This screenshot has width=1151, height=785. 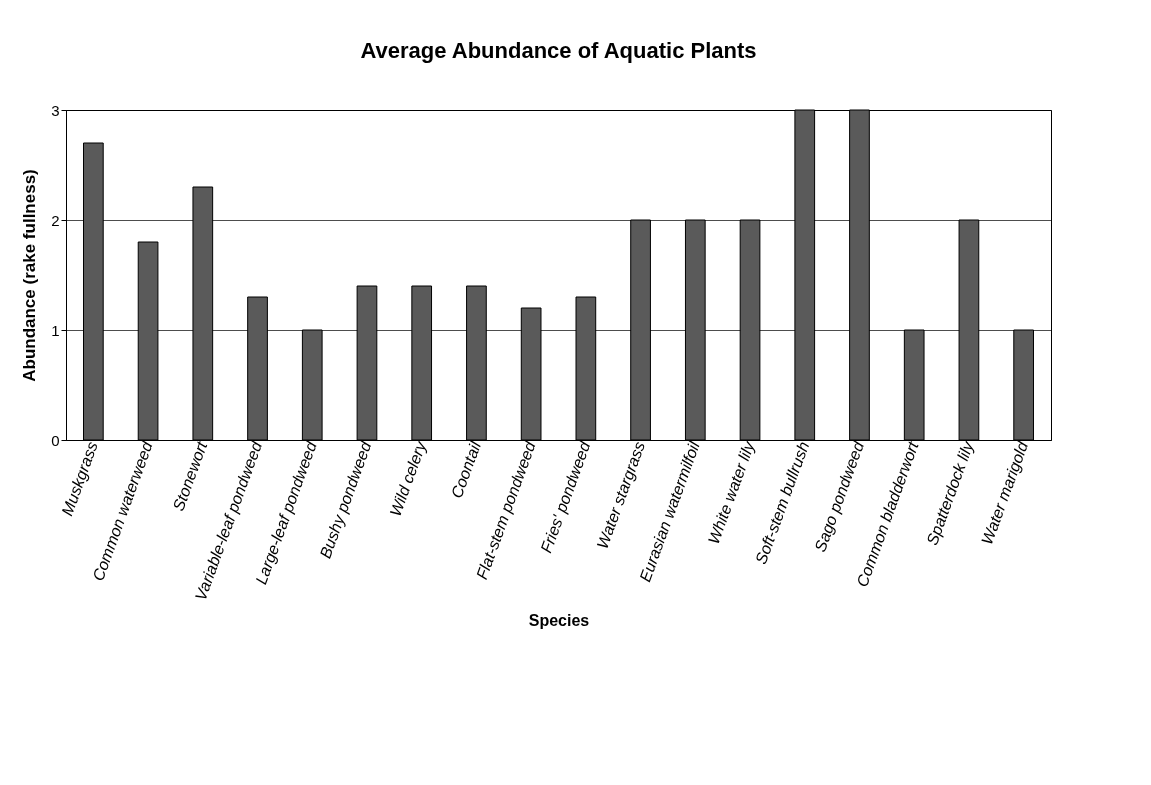 I want to click on y-tick-label: 2, so click(x=55, y=220).